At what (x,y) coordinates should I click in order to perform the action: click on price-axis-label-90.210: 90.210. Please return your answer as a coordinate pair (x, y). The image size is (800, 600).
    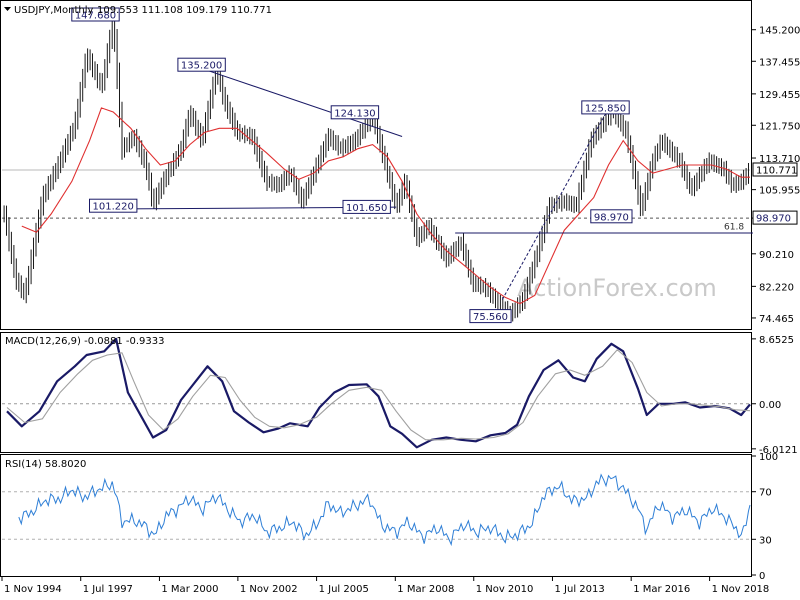
    Looking at the image, I should click on (776, 255).